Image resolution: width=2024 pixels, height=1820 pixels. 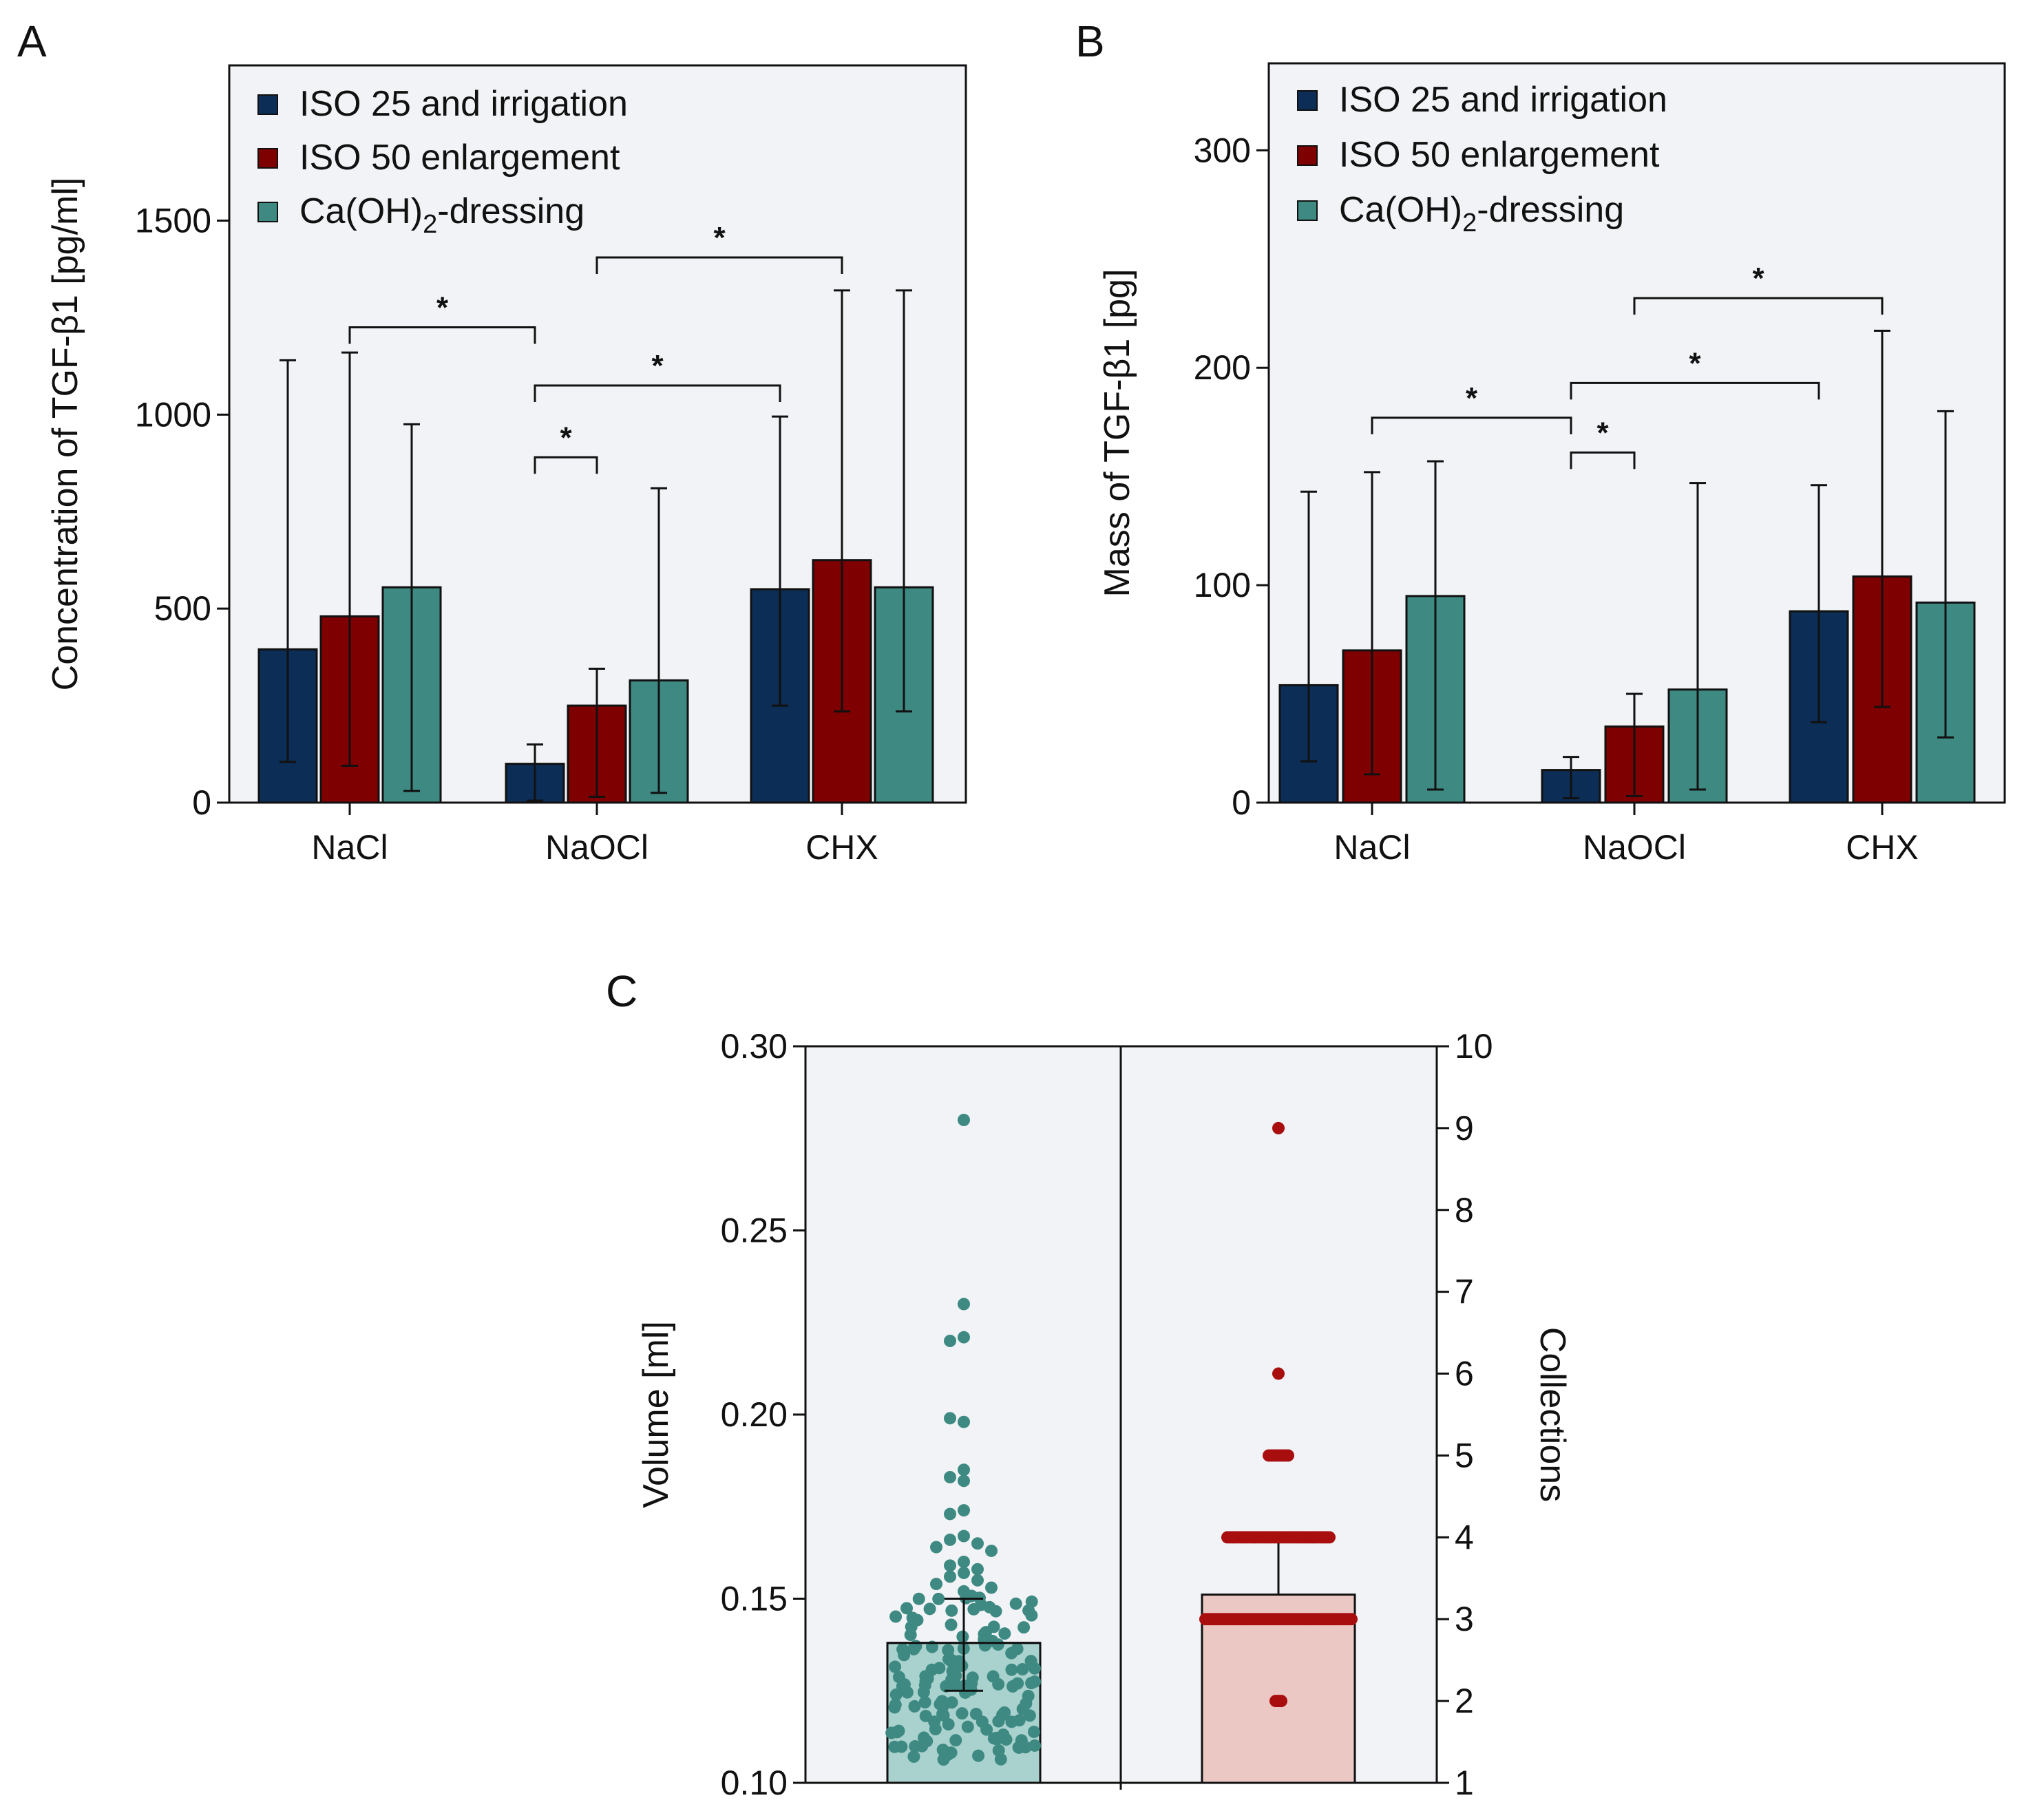 What do you see at coordinates (1464, 1128) in the screenshot?
I see `right-y-tick-label: 9` at bounding box center [1464, 1128].